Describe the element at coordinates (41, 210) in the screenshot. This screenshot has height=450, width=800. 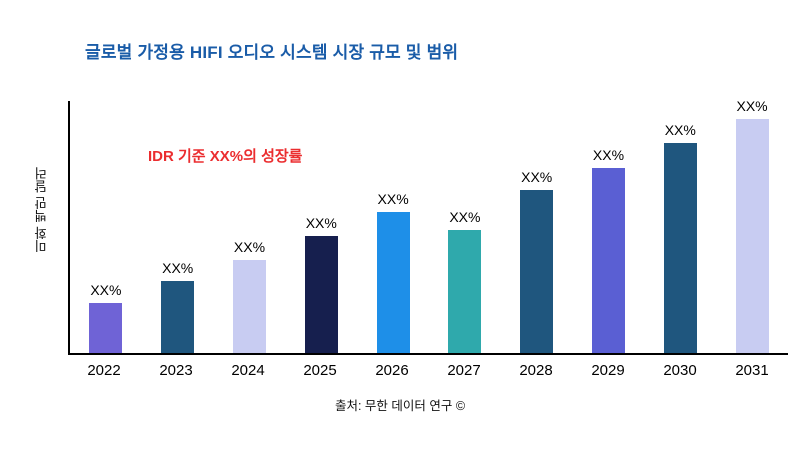
I see `y-axis-label: 미화 백만 달러` at that location.